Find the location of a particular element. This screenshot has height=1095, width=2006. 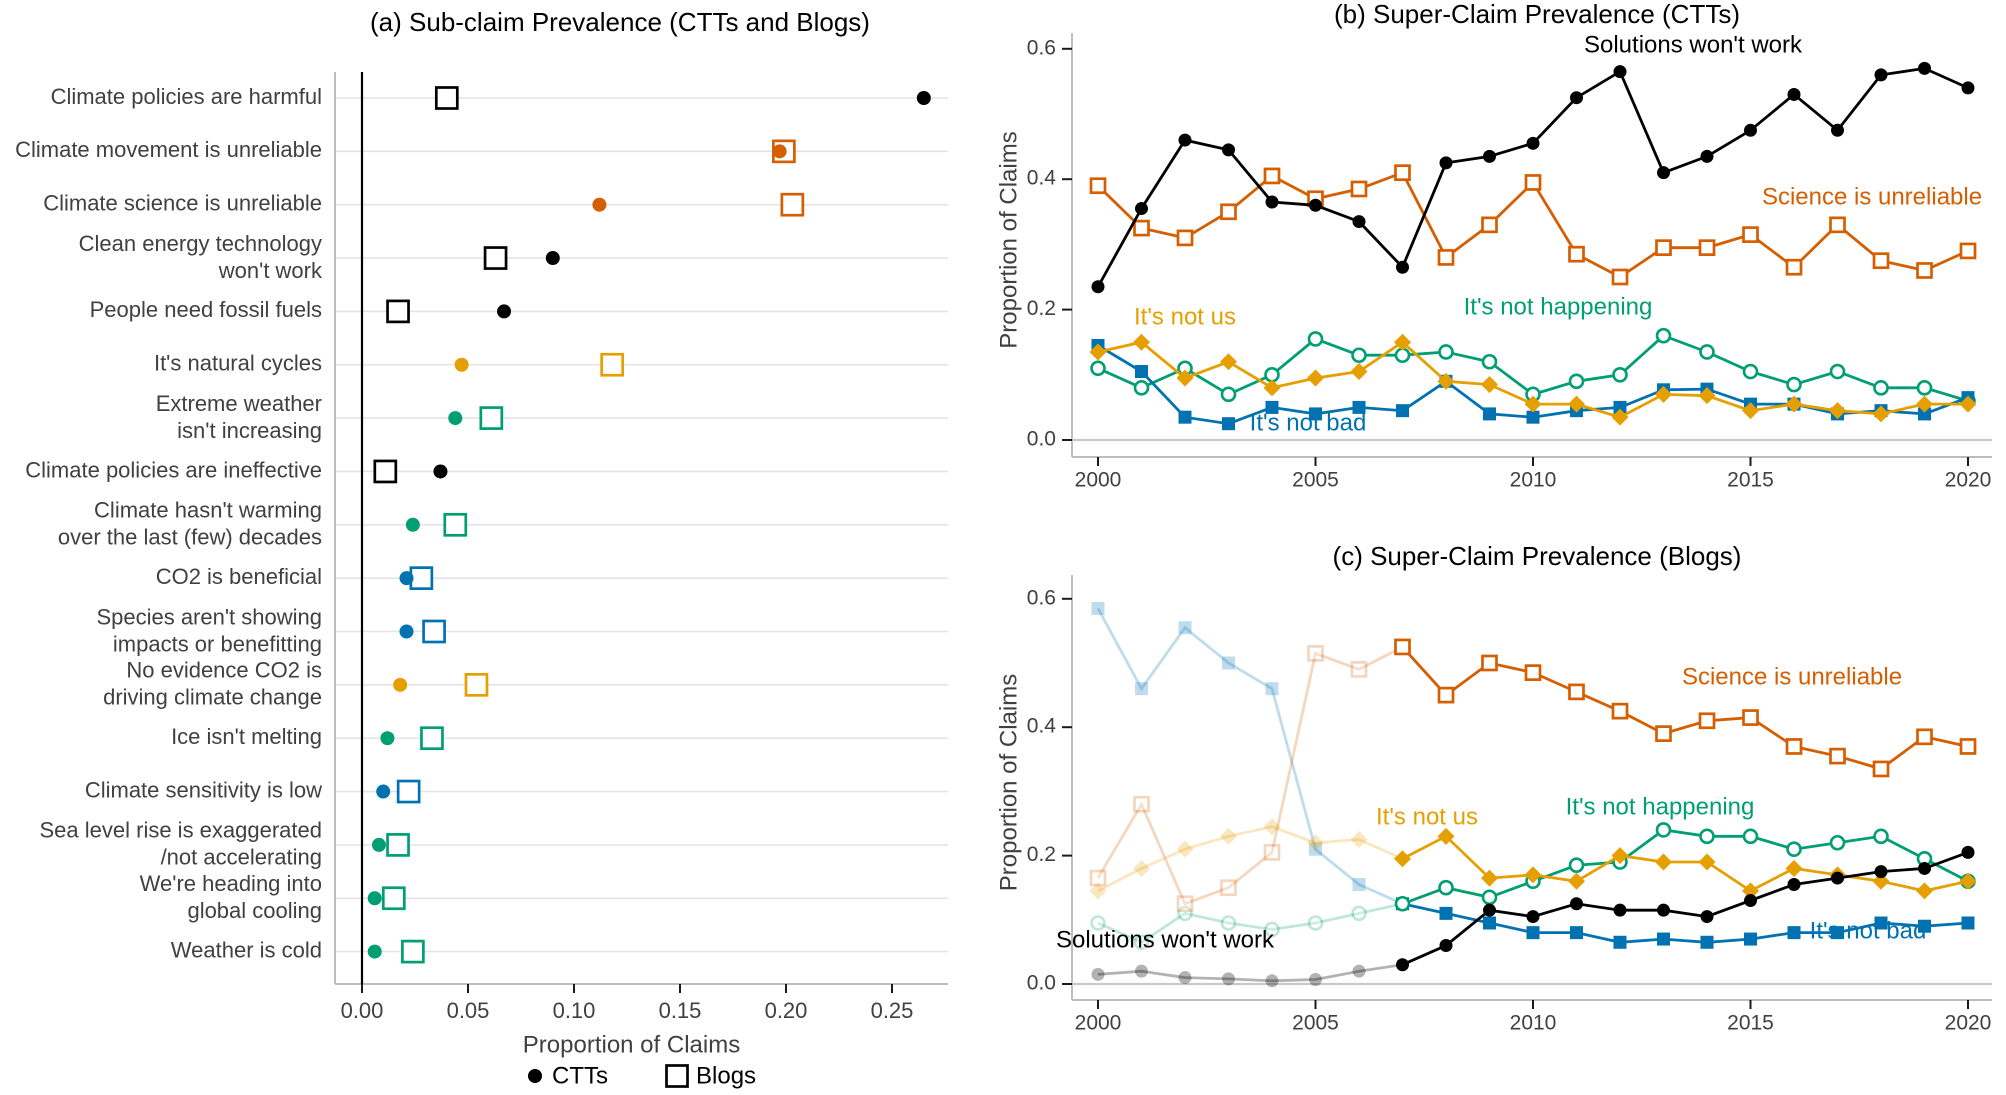

series-solutions is located at coordinates (1533, 916).